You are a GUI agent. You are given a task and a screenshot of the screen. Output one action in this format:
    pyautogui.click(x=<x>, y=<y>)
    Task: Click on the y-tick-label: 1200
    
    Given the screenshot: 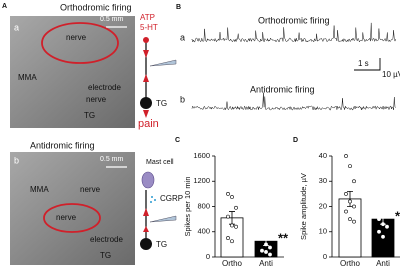 What is the action you would take?
    pyautogui.click(x=201, y=180)
    